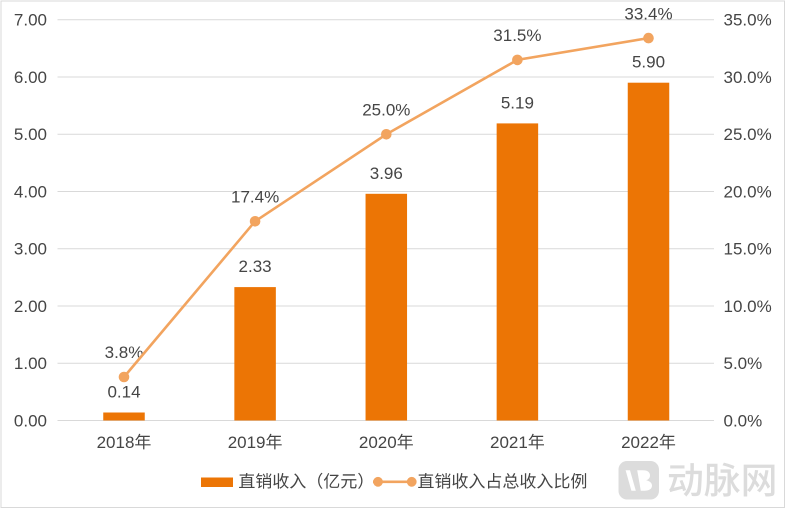 The height and width of the screenshot is (510, 786). Describe the element at coordinates (743, 363) in the screenshot. I see `svg-text: 5.0%` at that location.